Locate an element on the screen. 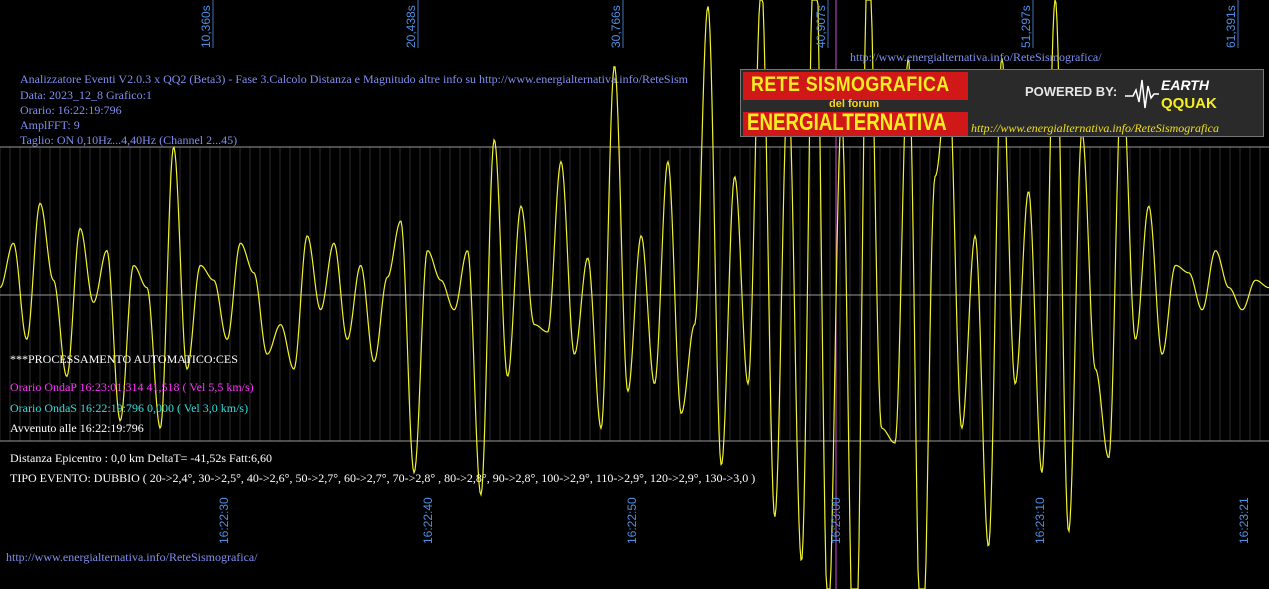 The width and height of the screenshot is (1269, 589). bottom-time-tick-label: 16:23:00 is located at coordinates (836, 520).